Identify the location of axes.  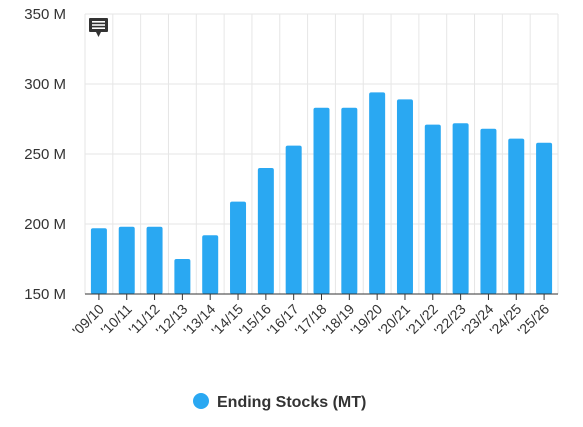
(321, 296).